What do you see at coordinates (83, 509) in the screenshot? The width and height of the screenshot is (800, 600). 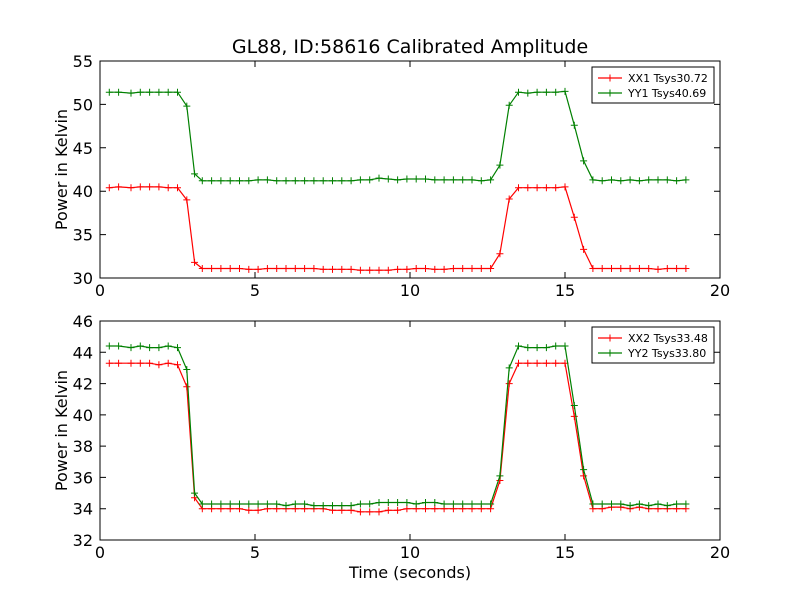 I see `y-tick-label: 34` at bounding box center [83, 509].